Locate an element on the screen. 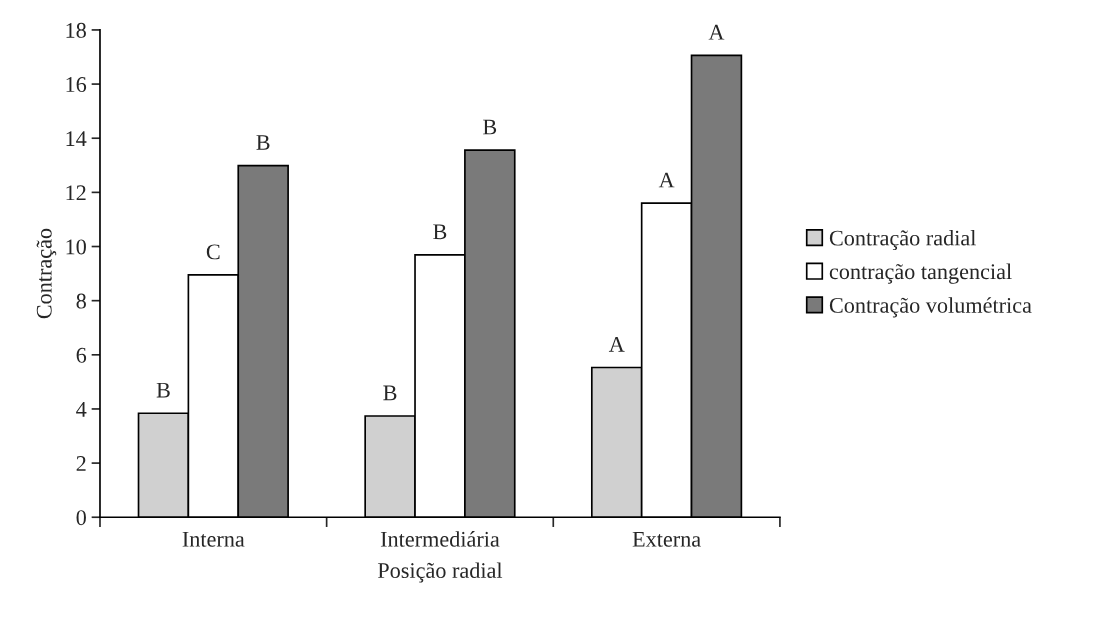  y-tick-label: 4 is located at coordinates (81, 409).